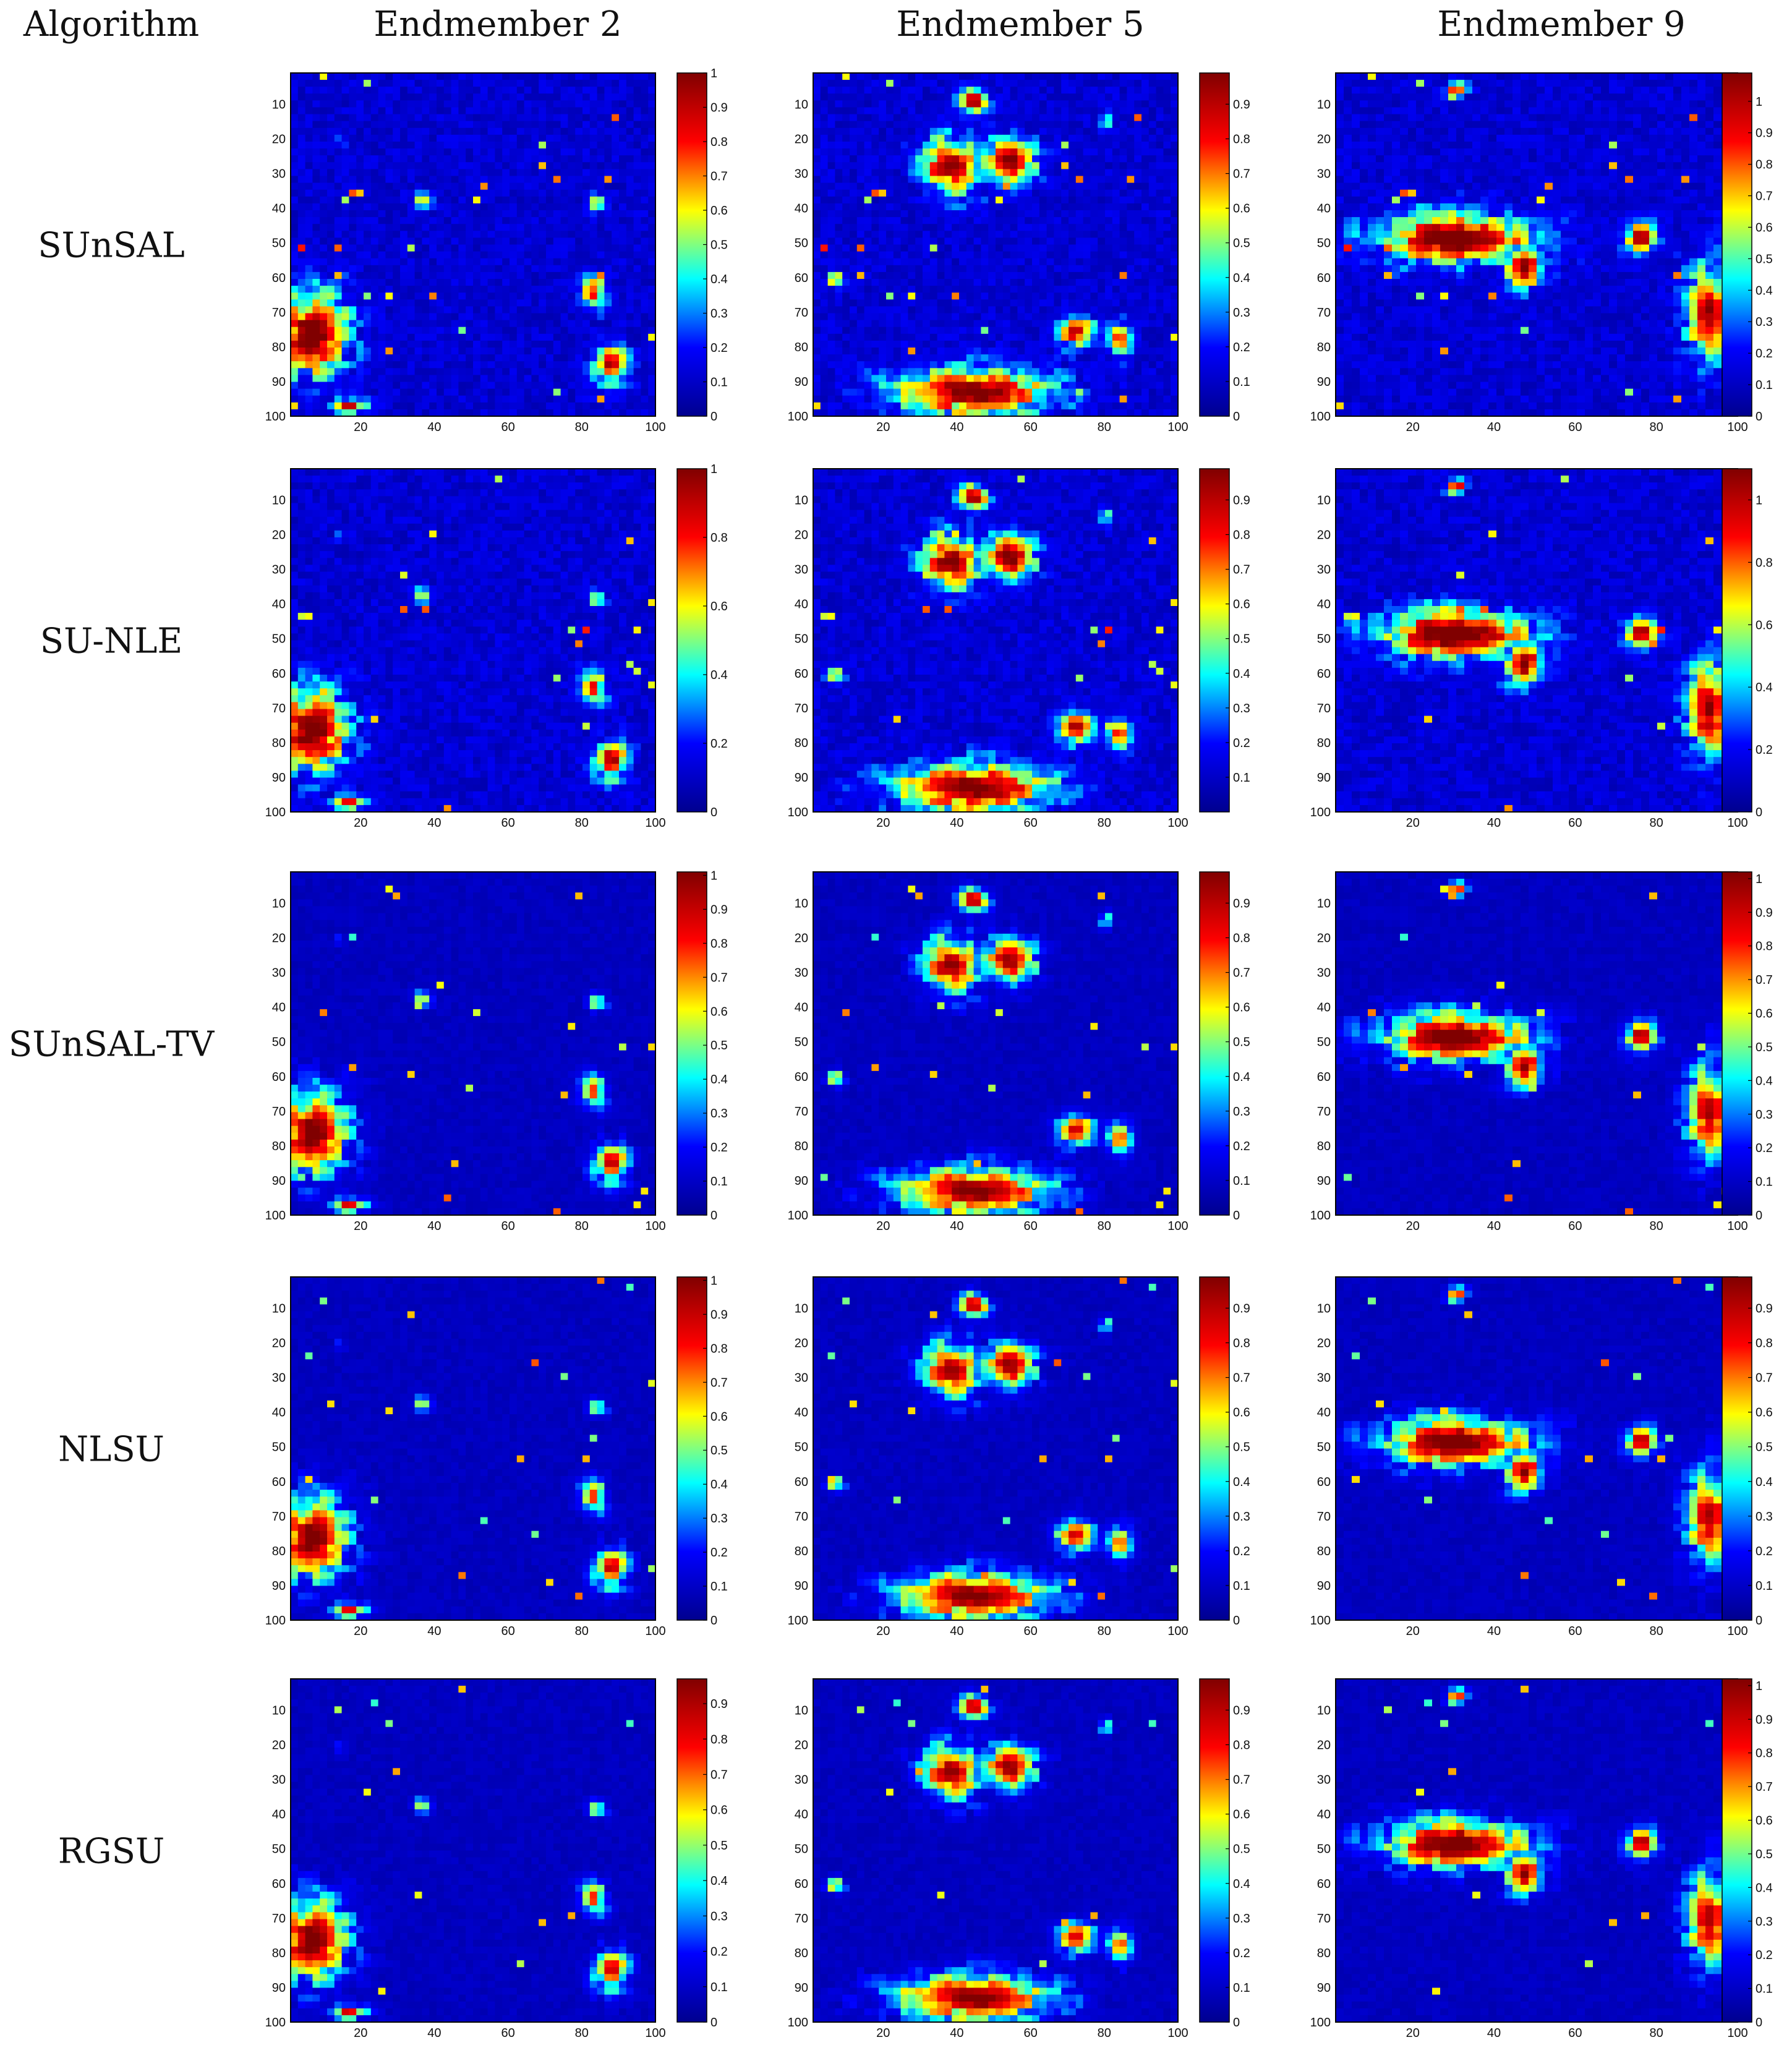 The image size is (1792, 2053). What do you see at coordinates (719, 142) in the screenshot?
I see `colorbar-tick-label: 0.8` at bounding box center [719, 142].